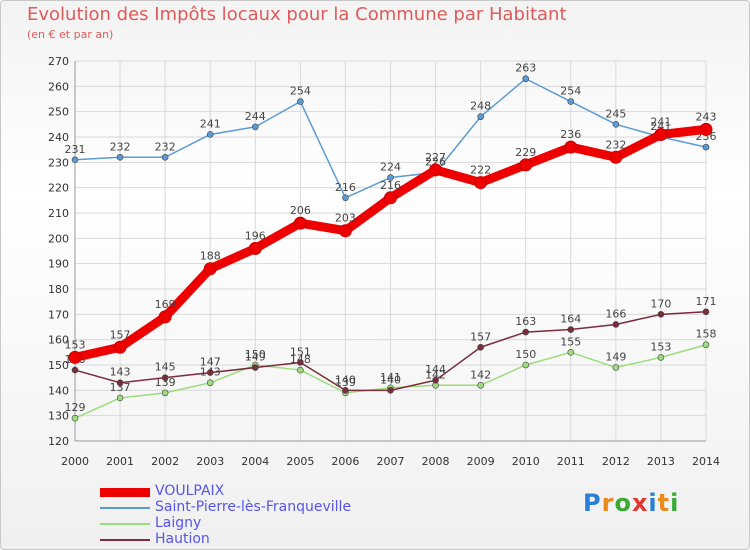 Image resolution: width=750 pixels, height=550 pixels. What do you see at coordinates (58, 213) in the screenshot?
I see `y-tick-label: 210` at bounding box center [58, 213].